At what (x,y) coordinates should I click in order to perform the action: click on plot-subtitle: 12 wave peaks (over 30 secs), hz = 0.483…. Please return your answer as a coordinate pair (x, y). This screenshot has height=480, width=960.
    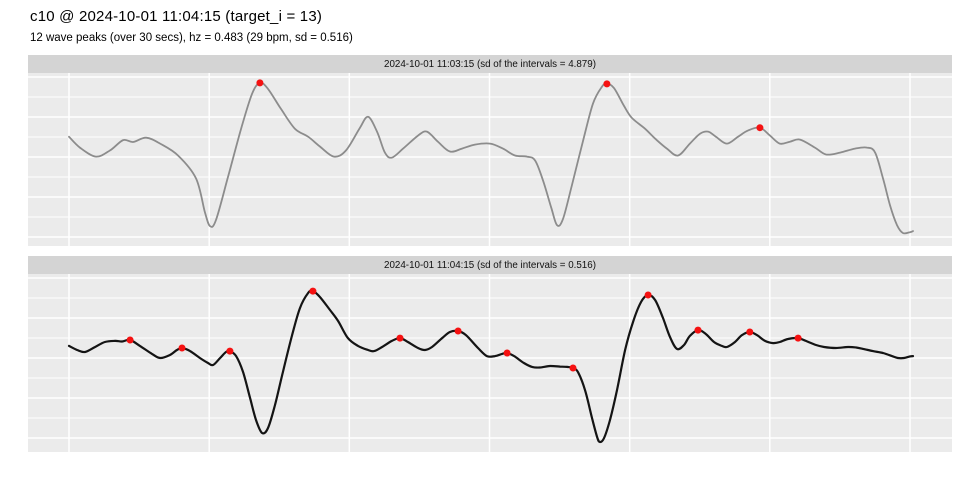
    Looking at the image, I should click on (191, 38).